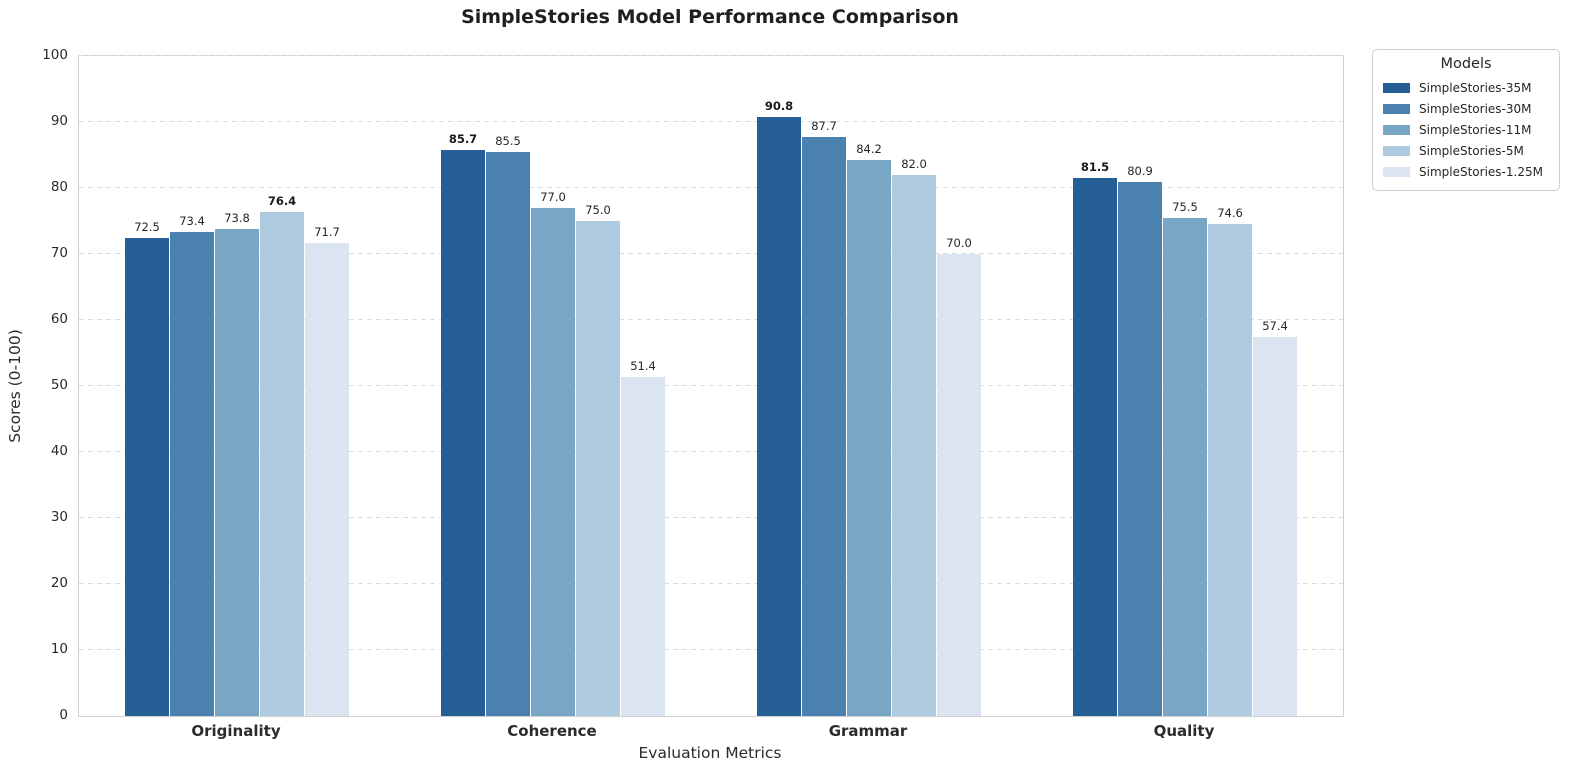  Describe the element at coordinates (59, 583) in the screenshot. I see `y-tick-label: 20` at that location.